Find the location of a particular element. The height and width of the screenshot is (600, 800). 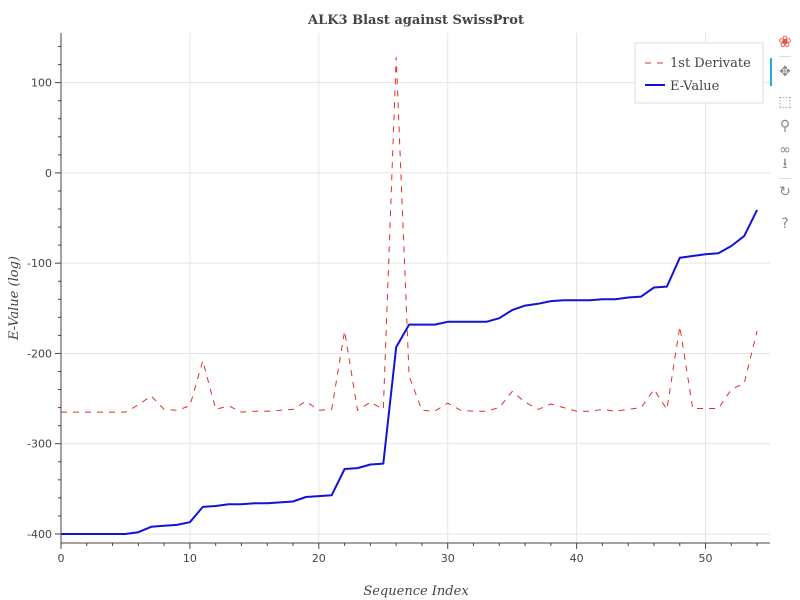

save-icon: ⭳ is located at coordinates (785, 164).